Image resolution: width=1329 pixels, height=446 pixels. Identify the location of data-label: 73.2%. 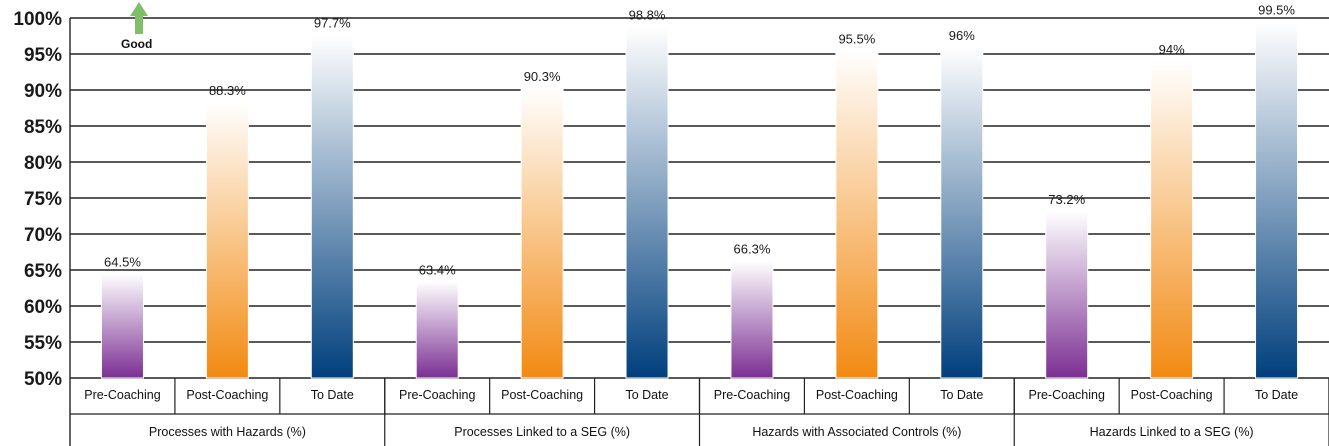
(1066, 199).